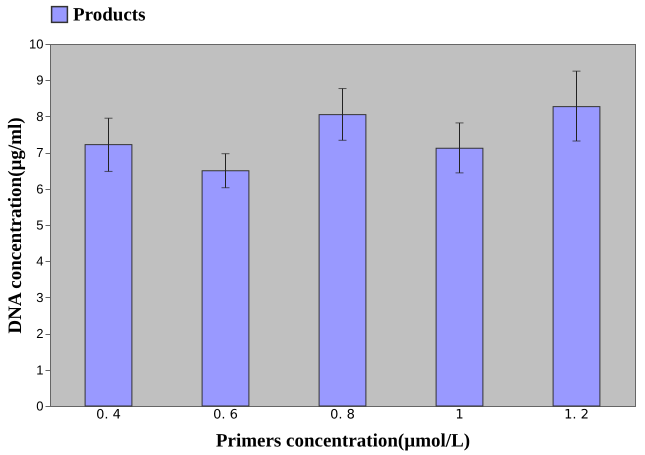  I want to click on y-tick-label: 6, so click(40, 188).